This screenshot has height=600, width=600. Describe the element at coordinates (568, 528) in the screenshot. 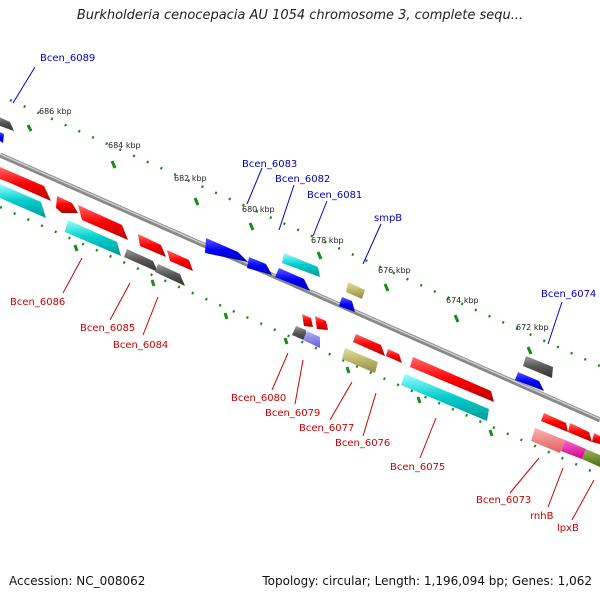

I see `gene-label-lpxb: lpxB` at that location.